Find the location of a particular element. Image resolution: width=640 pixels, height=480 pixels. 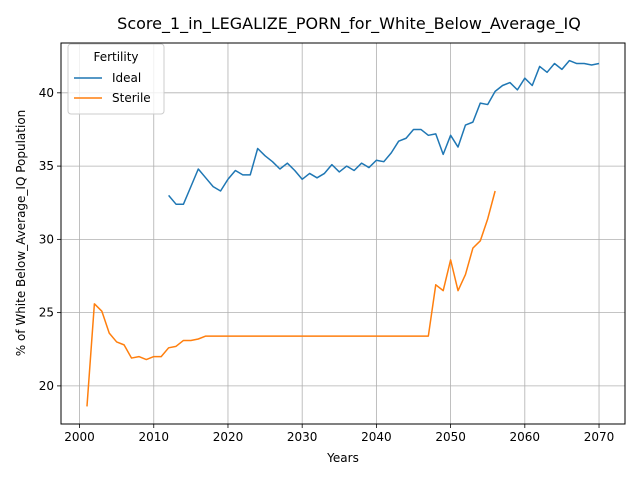

y-tick-label: 35 is located at coordinates (46, 166).